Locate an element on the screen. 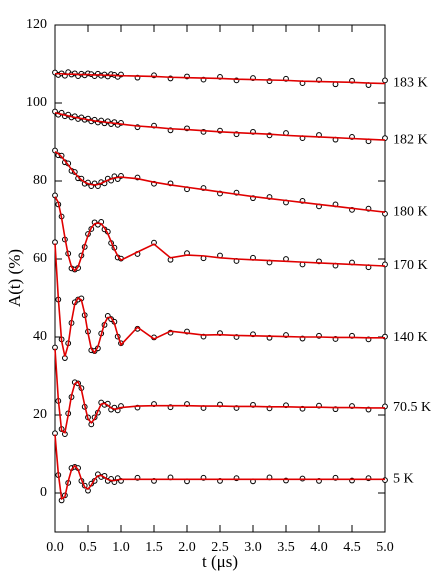 The width and height of the screenshot is (436, 579). y-axis-title: A(t) (%) is located at coordinates (14, 278).